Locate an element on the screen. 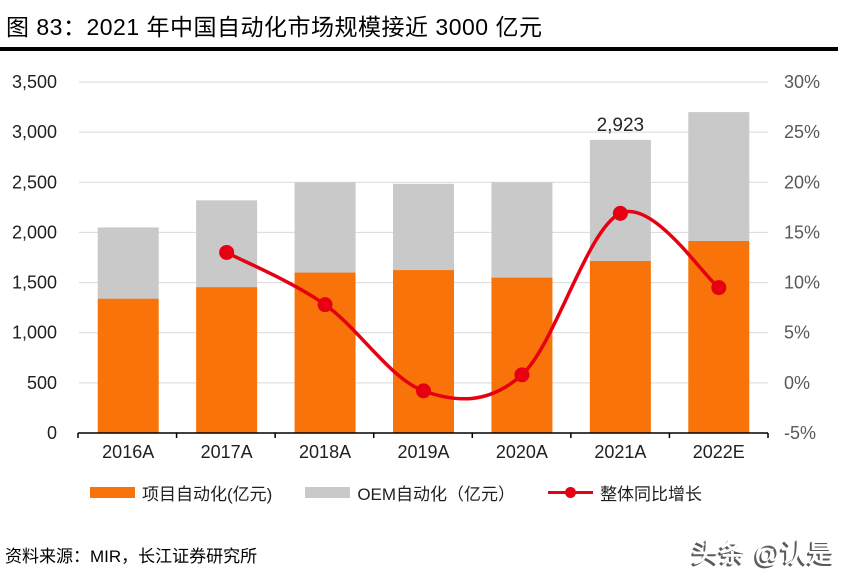 This screenshot has width=843, height=577. bar-oem-2016A is located at coordinates (128, 263).